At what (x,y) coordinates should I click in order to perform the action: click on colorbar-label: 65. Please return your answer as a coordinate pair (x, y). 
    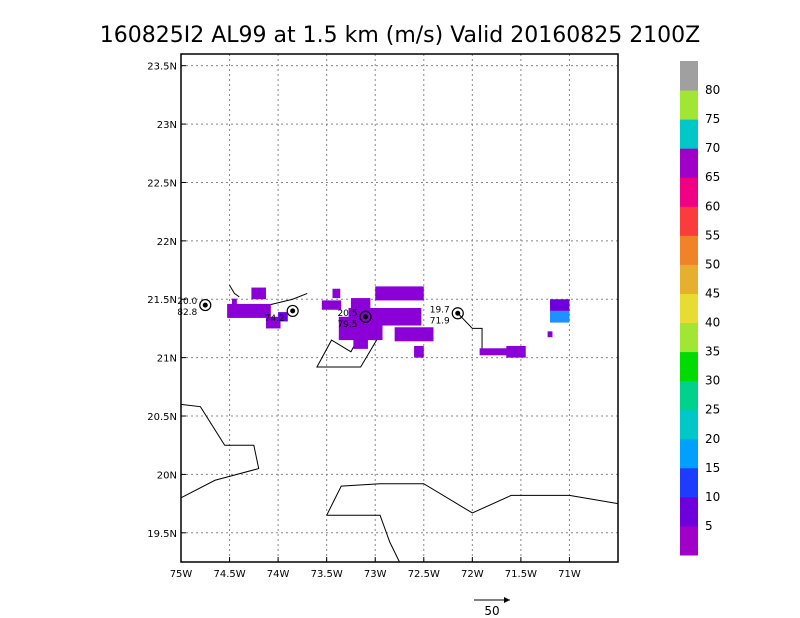
    Looking at the image, I should click on (712, 177).